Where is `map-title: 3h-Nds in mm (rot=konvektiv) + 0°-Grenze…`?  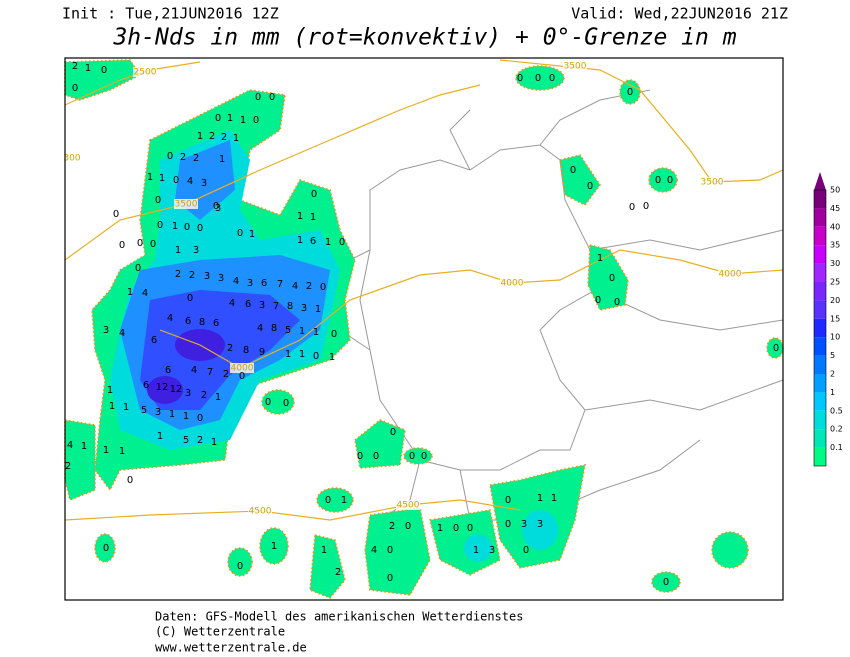 map-title: 3h-Nds in mm (rot=konvektiv) + 0°-Grenze… is located at coordinates (424, 38).